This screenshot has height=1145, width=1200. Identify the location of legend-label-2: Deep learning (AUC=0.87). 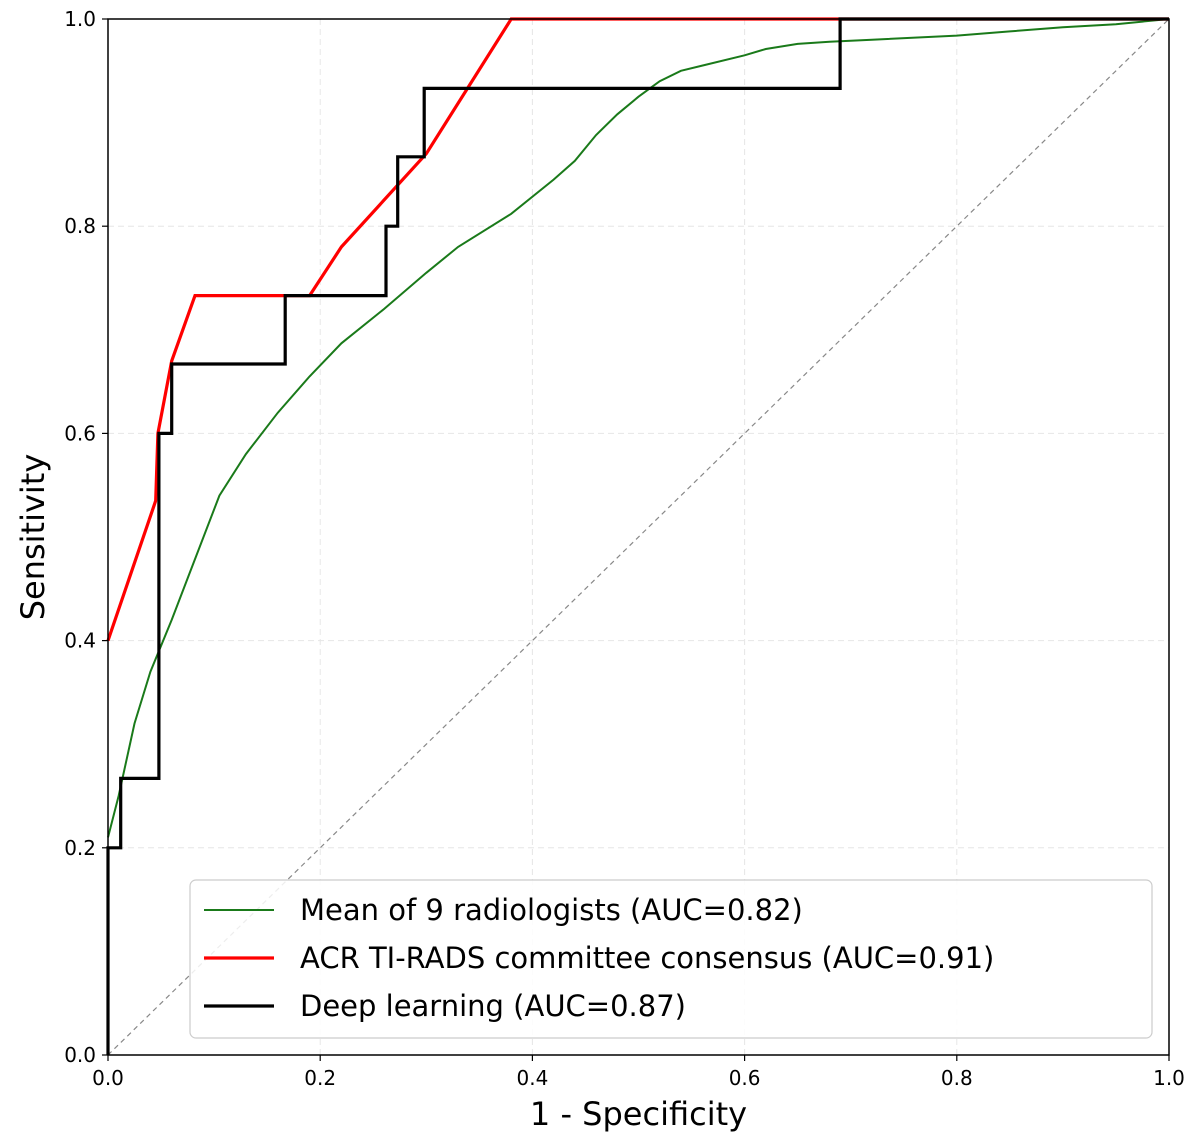
(493, 1006).